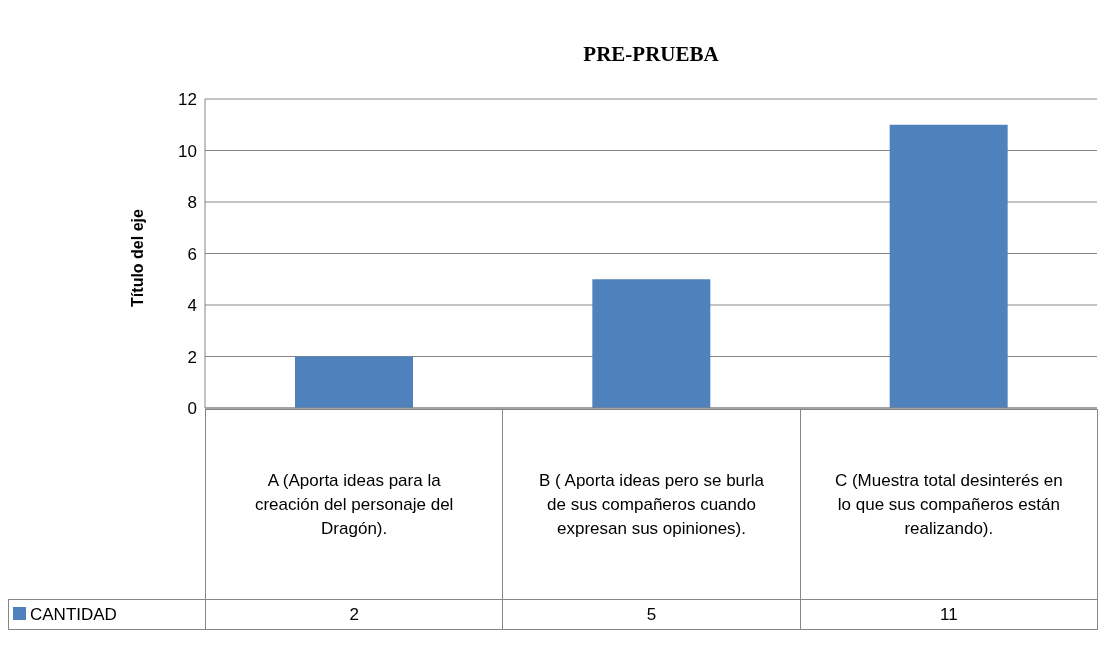  What do you see at coordinates (192, 409) in the screenshot?
I see `y-tick-label: 0` at bounding box center [192, 409].